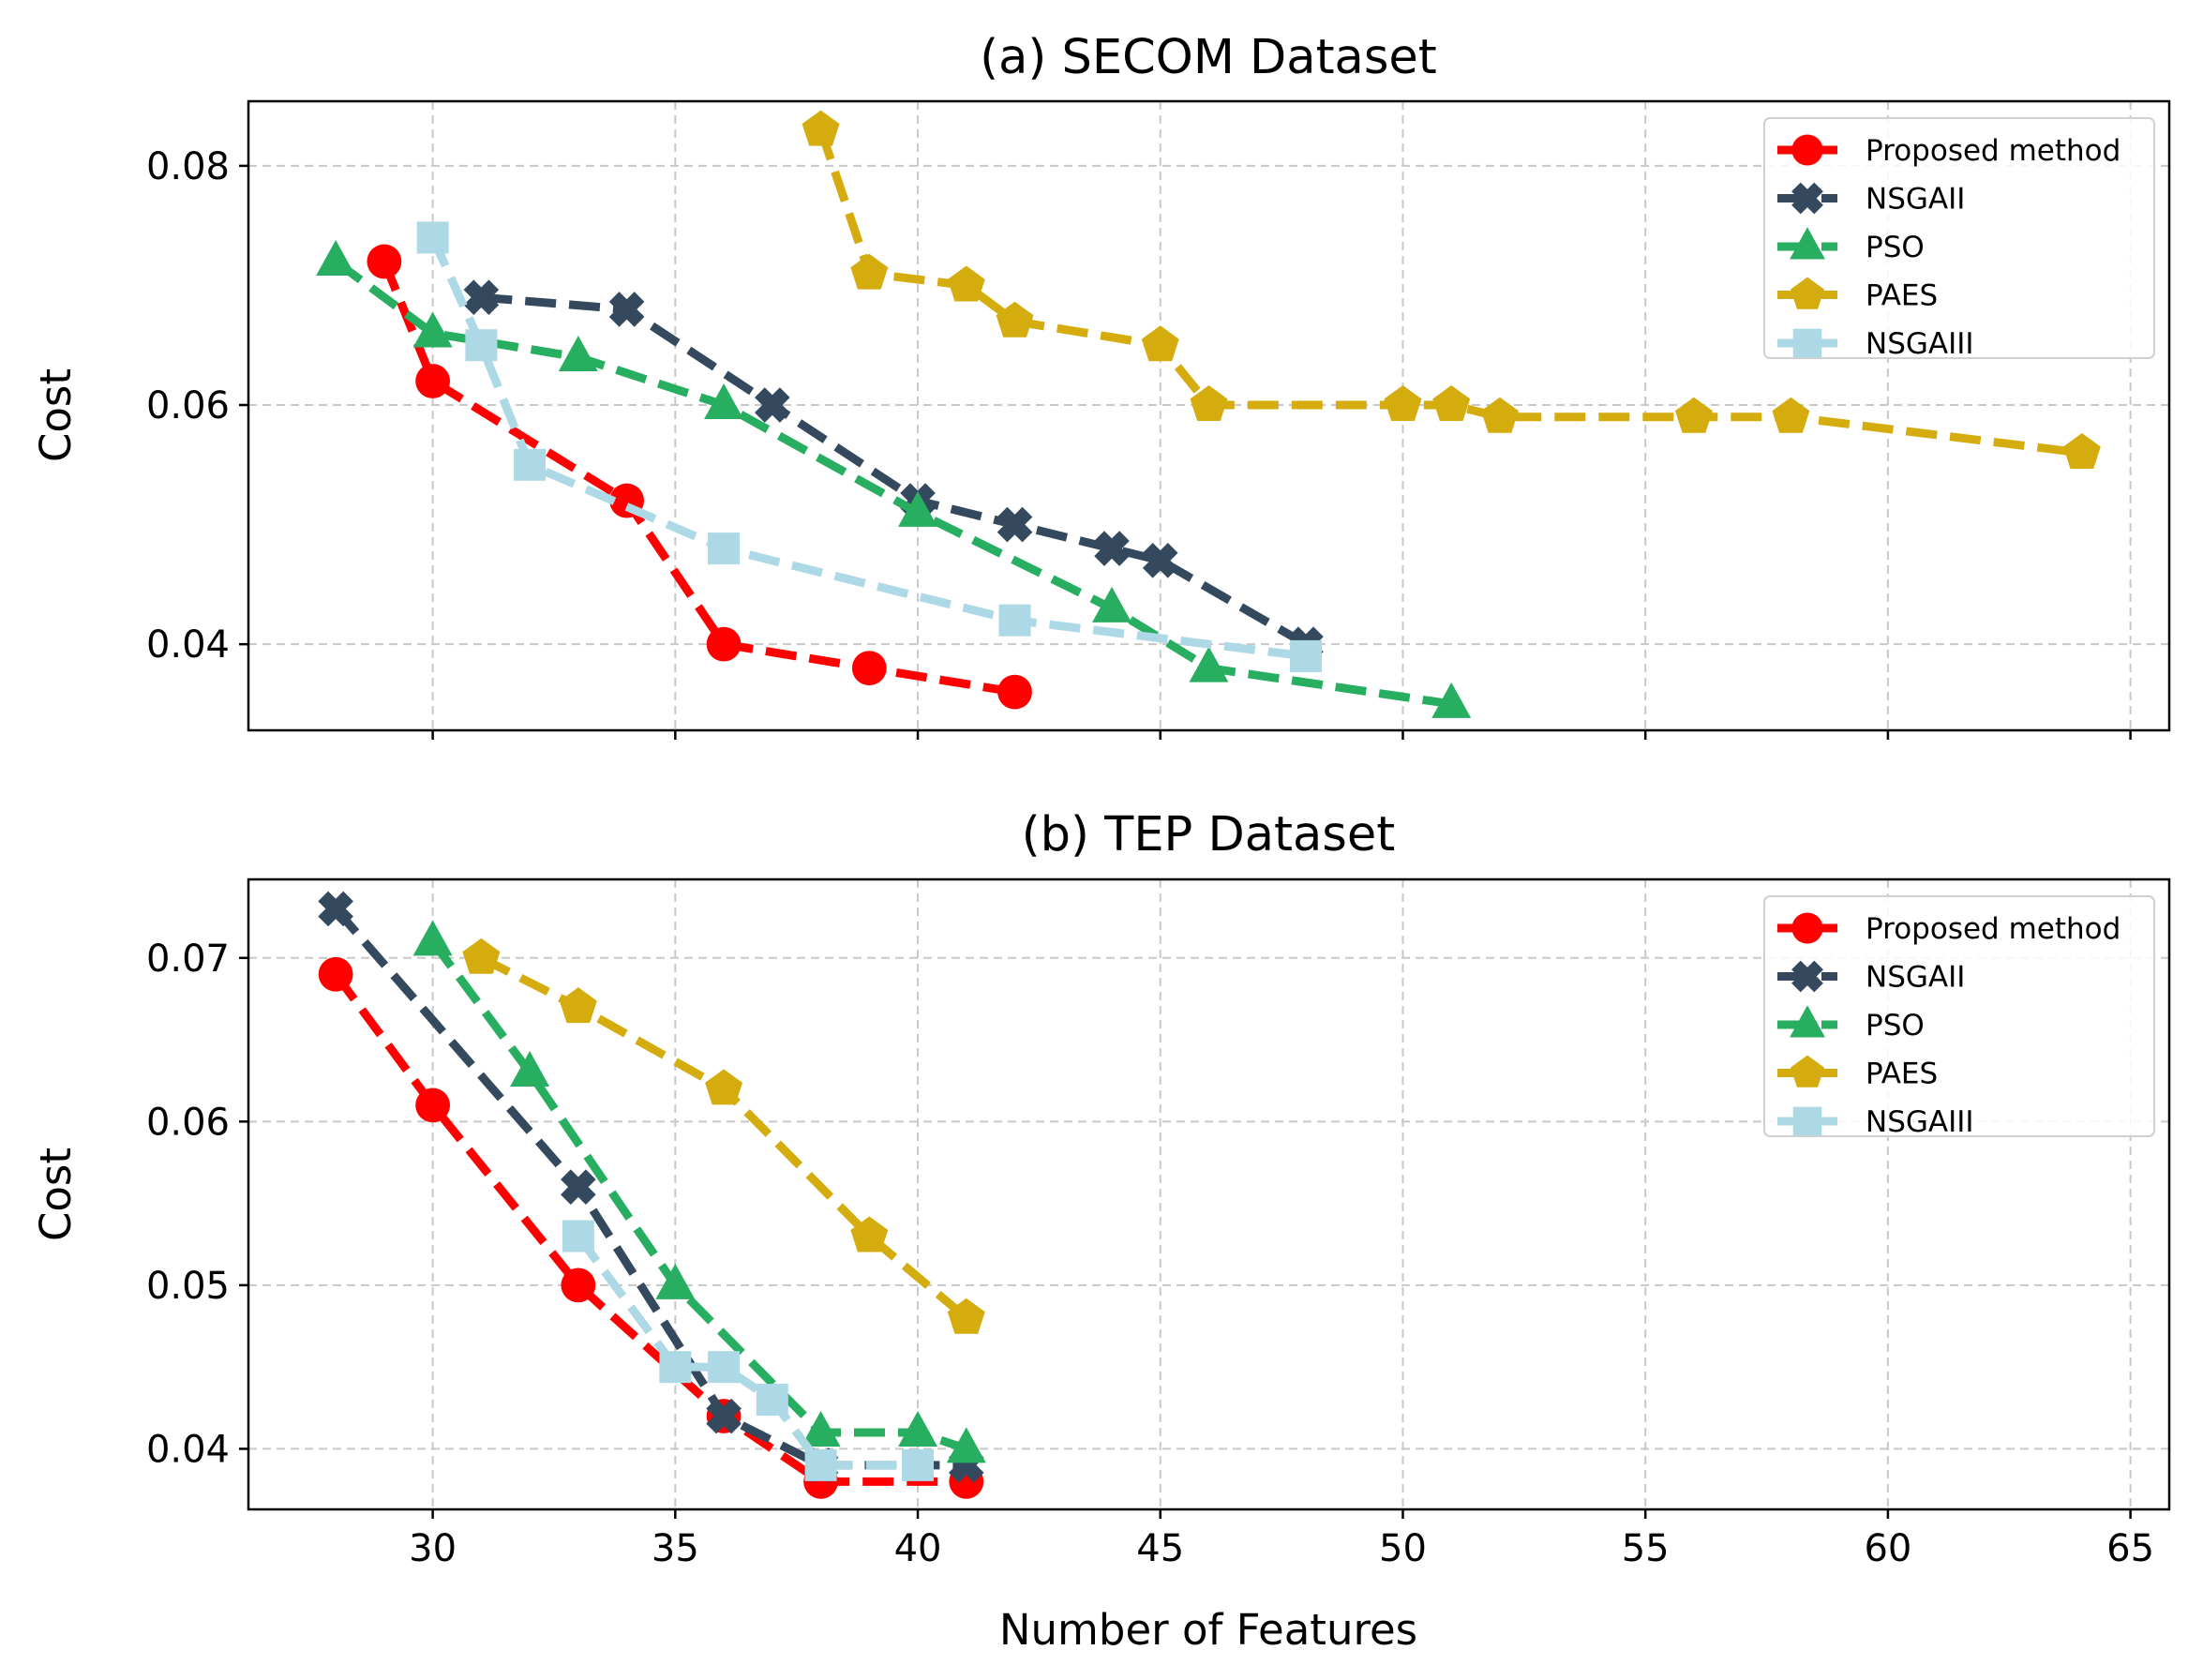  What do you see at coordinates (433, 1548) in the screenshot?
I see `x-tick-label: 30` at bounding box center [433, 1548].